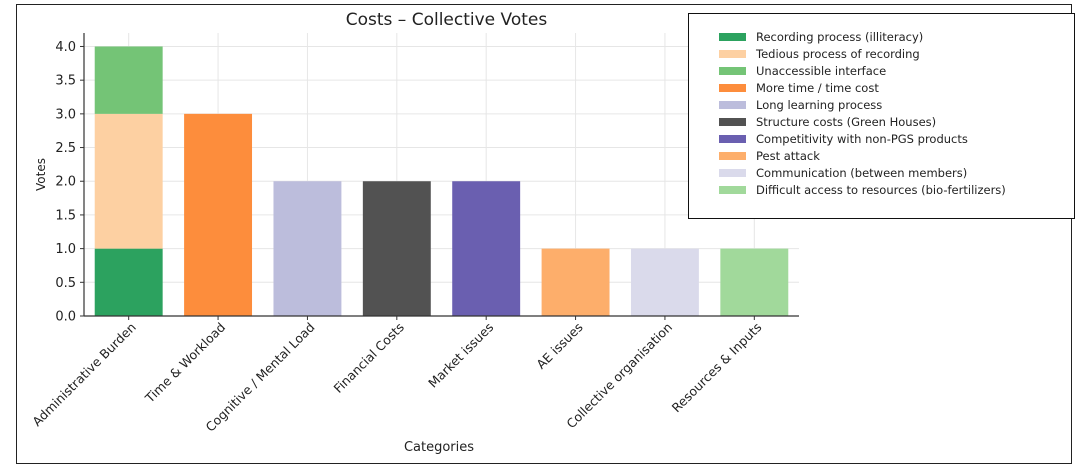 The height and width of the screenshot is (471, 1081). Describe the element at coordinates (821, 70) in the screenshot. I see `legend-label: Unaccessible interface` at that location.